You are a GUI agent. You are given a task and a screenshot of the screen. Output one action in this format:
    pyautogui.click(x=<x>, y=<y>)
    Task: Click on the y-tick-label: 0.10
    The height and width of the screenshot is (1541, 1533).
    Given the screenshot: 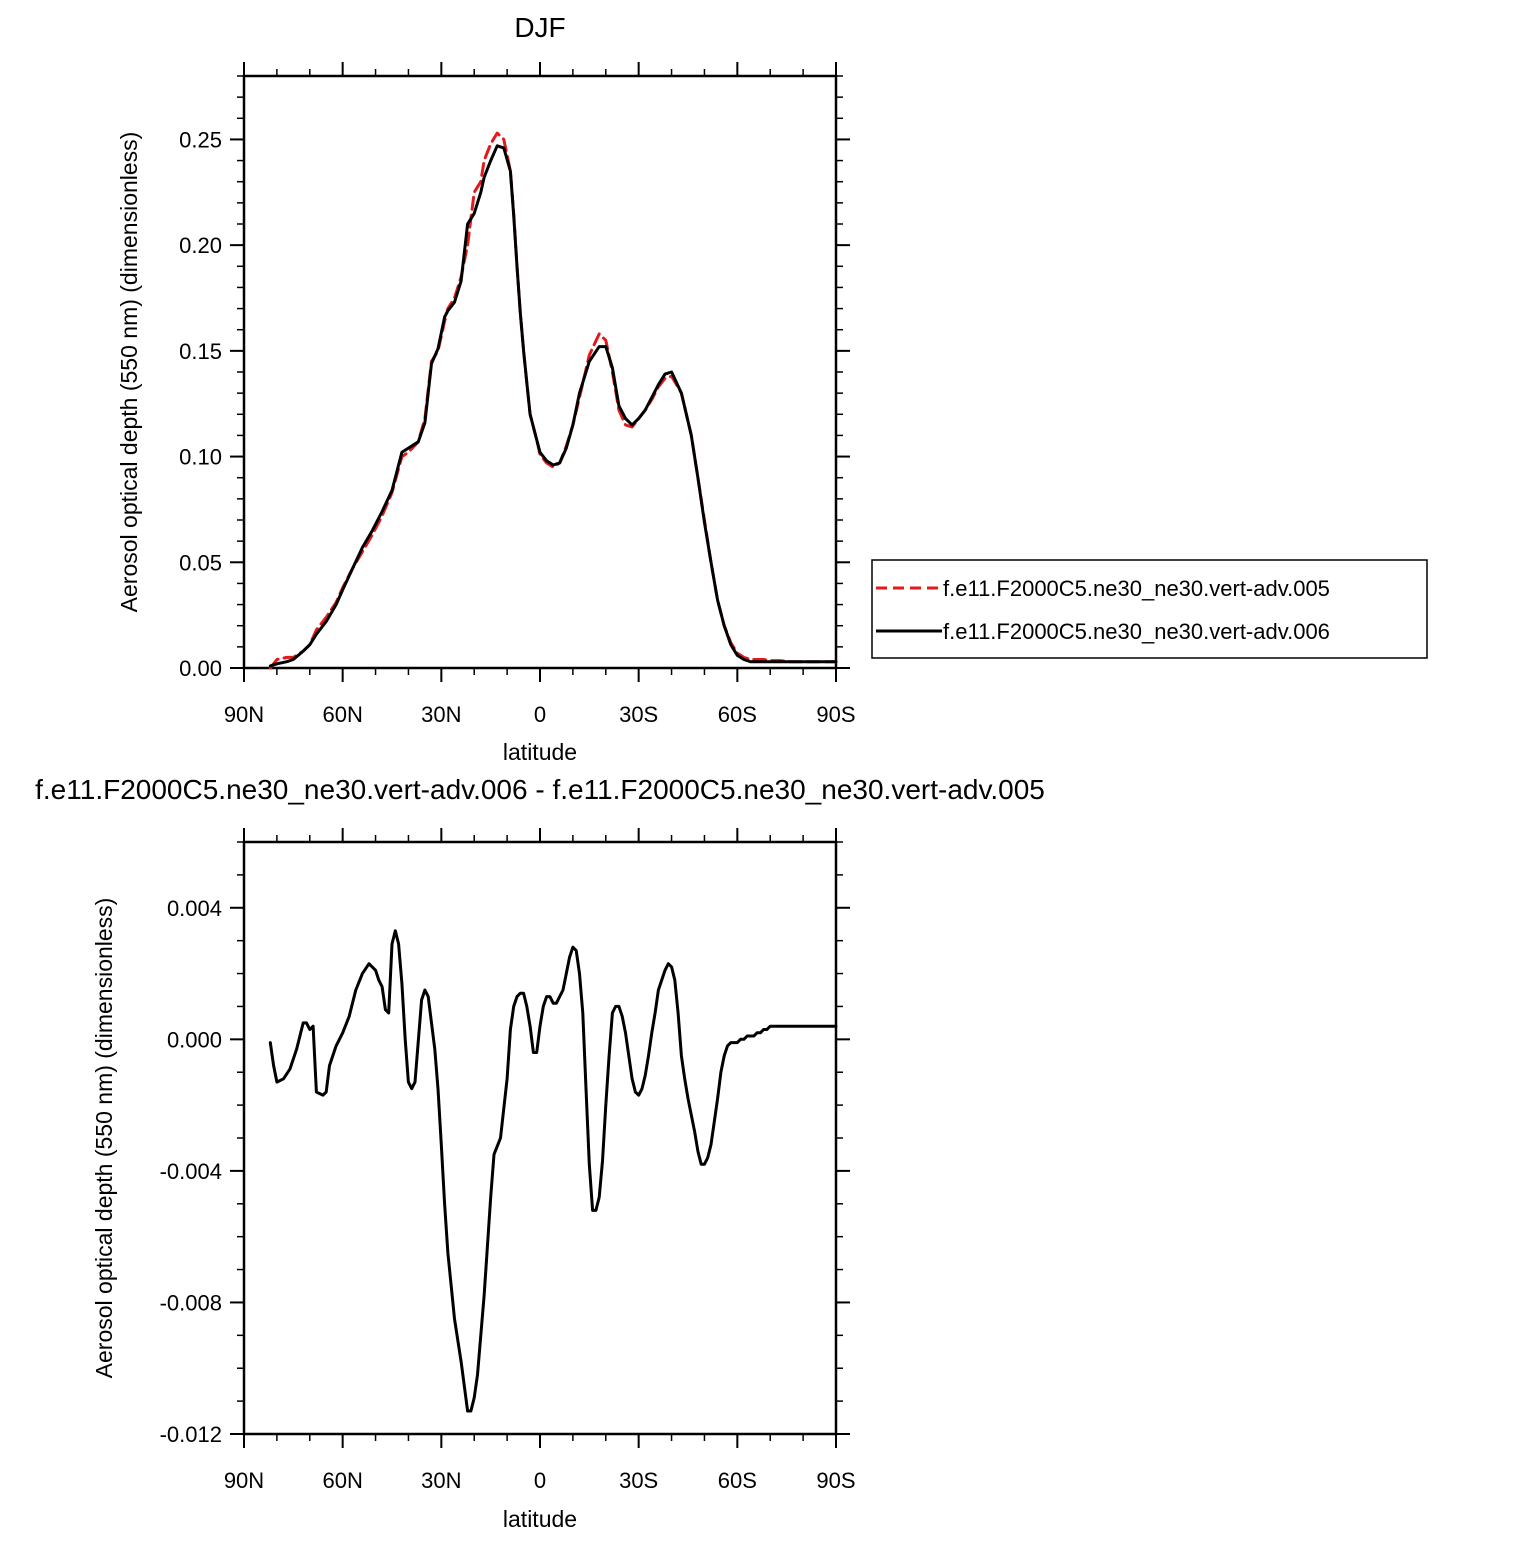 What is the action you would take?
    pyautogui.click(x=200, y=457)
    